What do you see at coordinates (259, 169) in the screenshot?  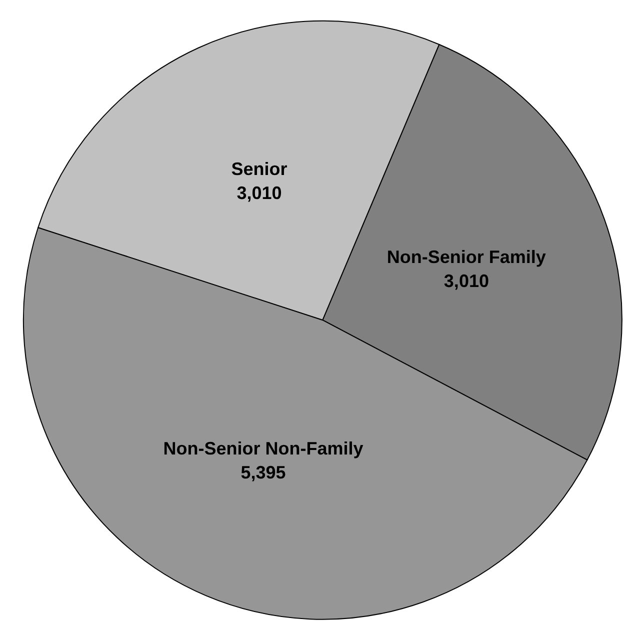 I see `slice-label: Senior` at bounding box center [259, 169].